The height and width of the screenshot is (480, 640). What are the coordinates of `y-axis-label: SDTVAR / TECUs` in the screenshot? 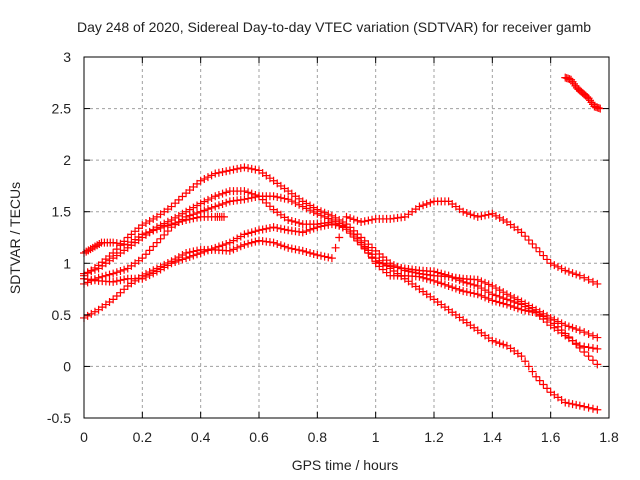 It's located at (15, 238).